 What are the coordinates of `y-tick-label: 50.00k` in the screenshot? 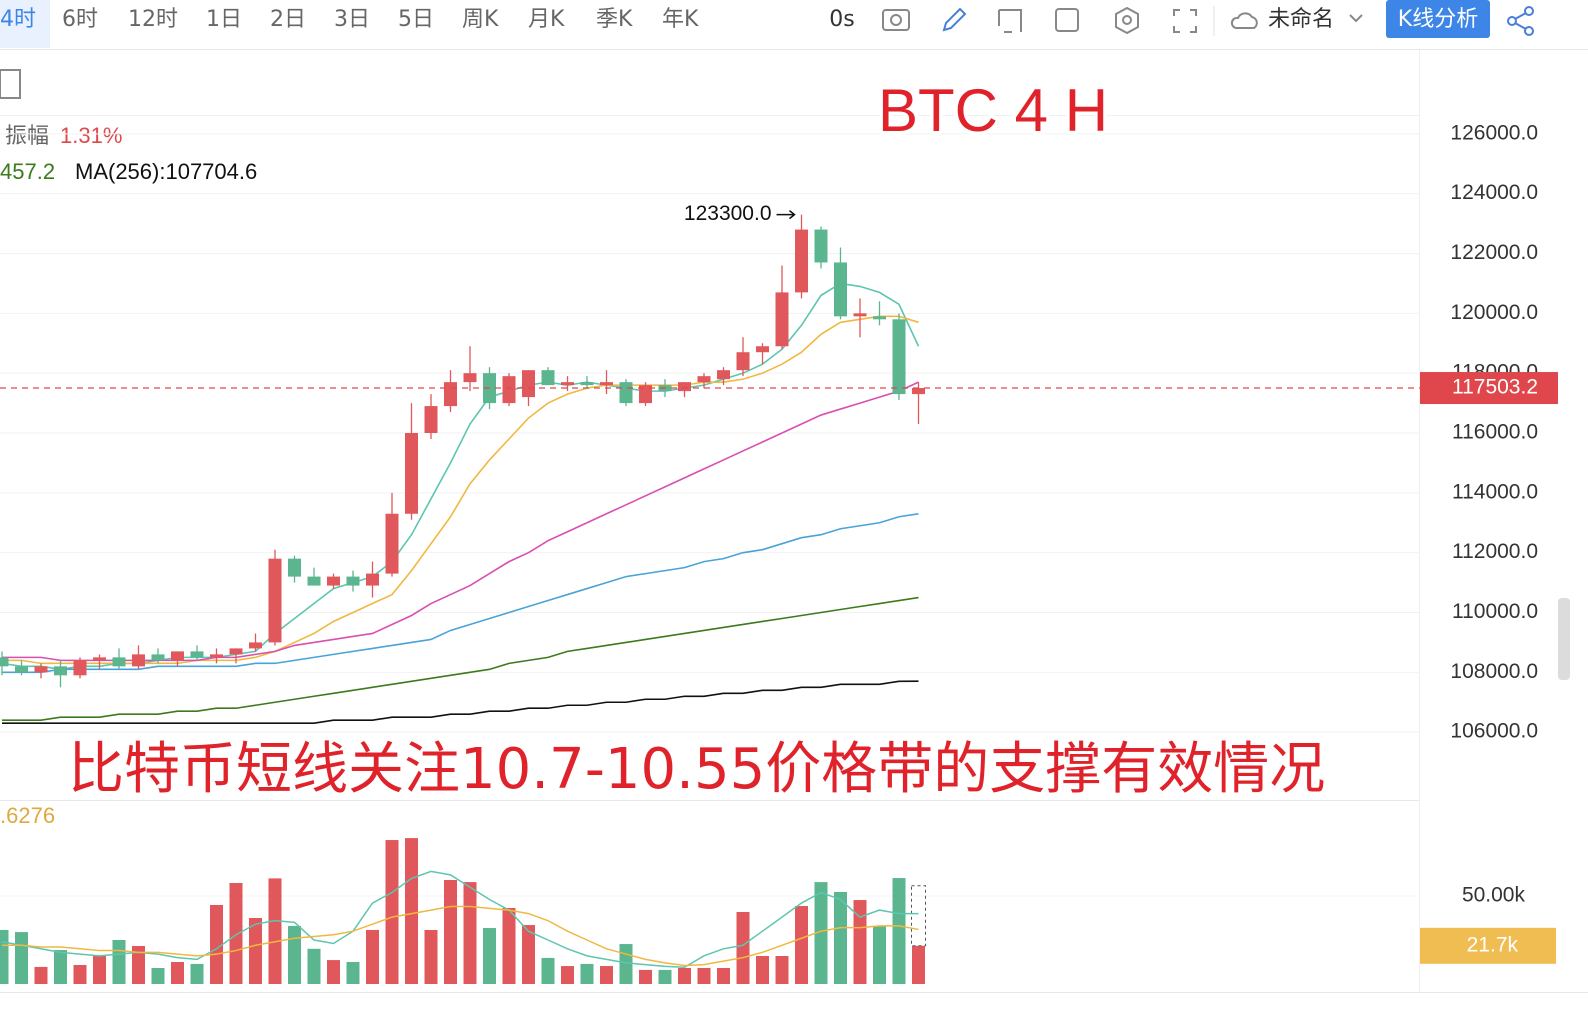 It's located at (1494, 895).